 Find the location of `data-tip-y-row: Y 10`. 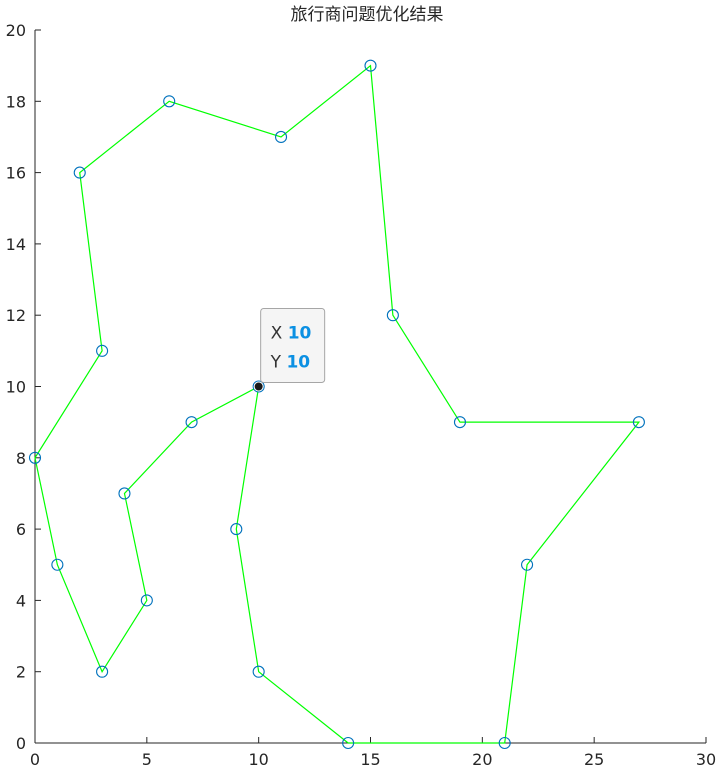

data-tip-y-row: Y 10 is located at coordinates (290, 363).